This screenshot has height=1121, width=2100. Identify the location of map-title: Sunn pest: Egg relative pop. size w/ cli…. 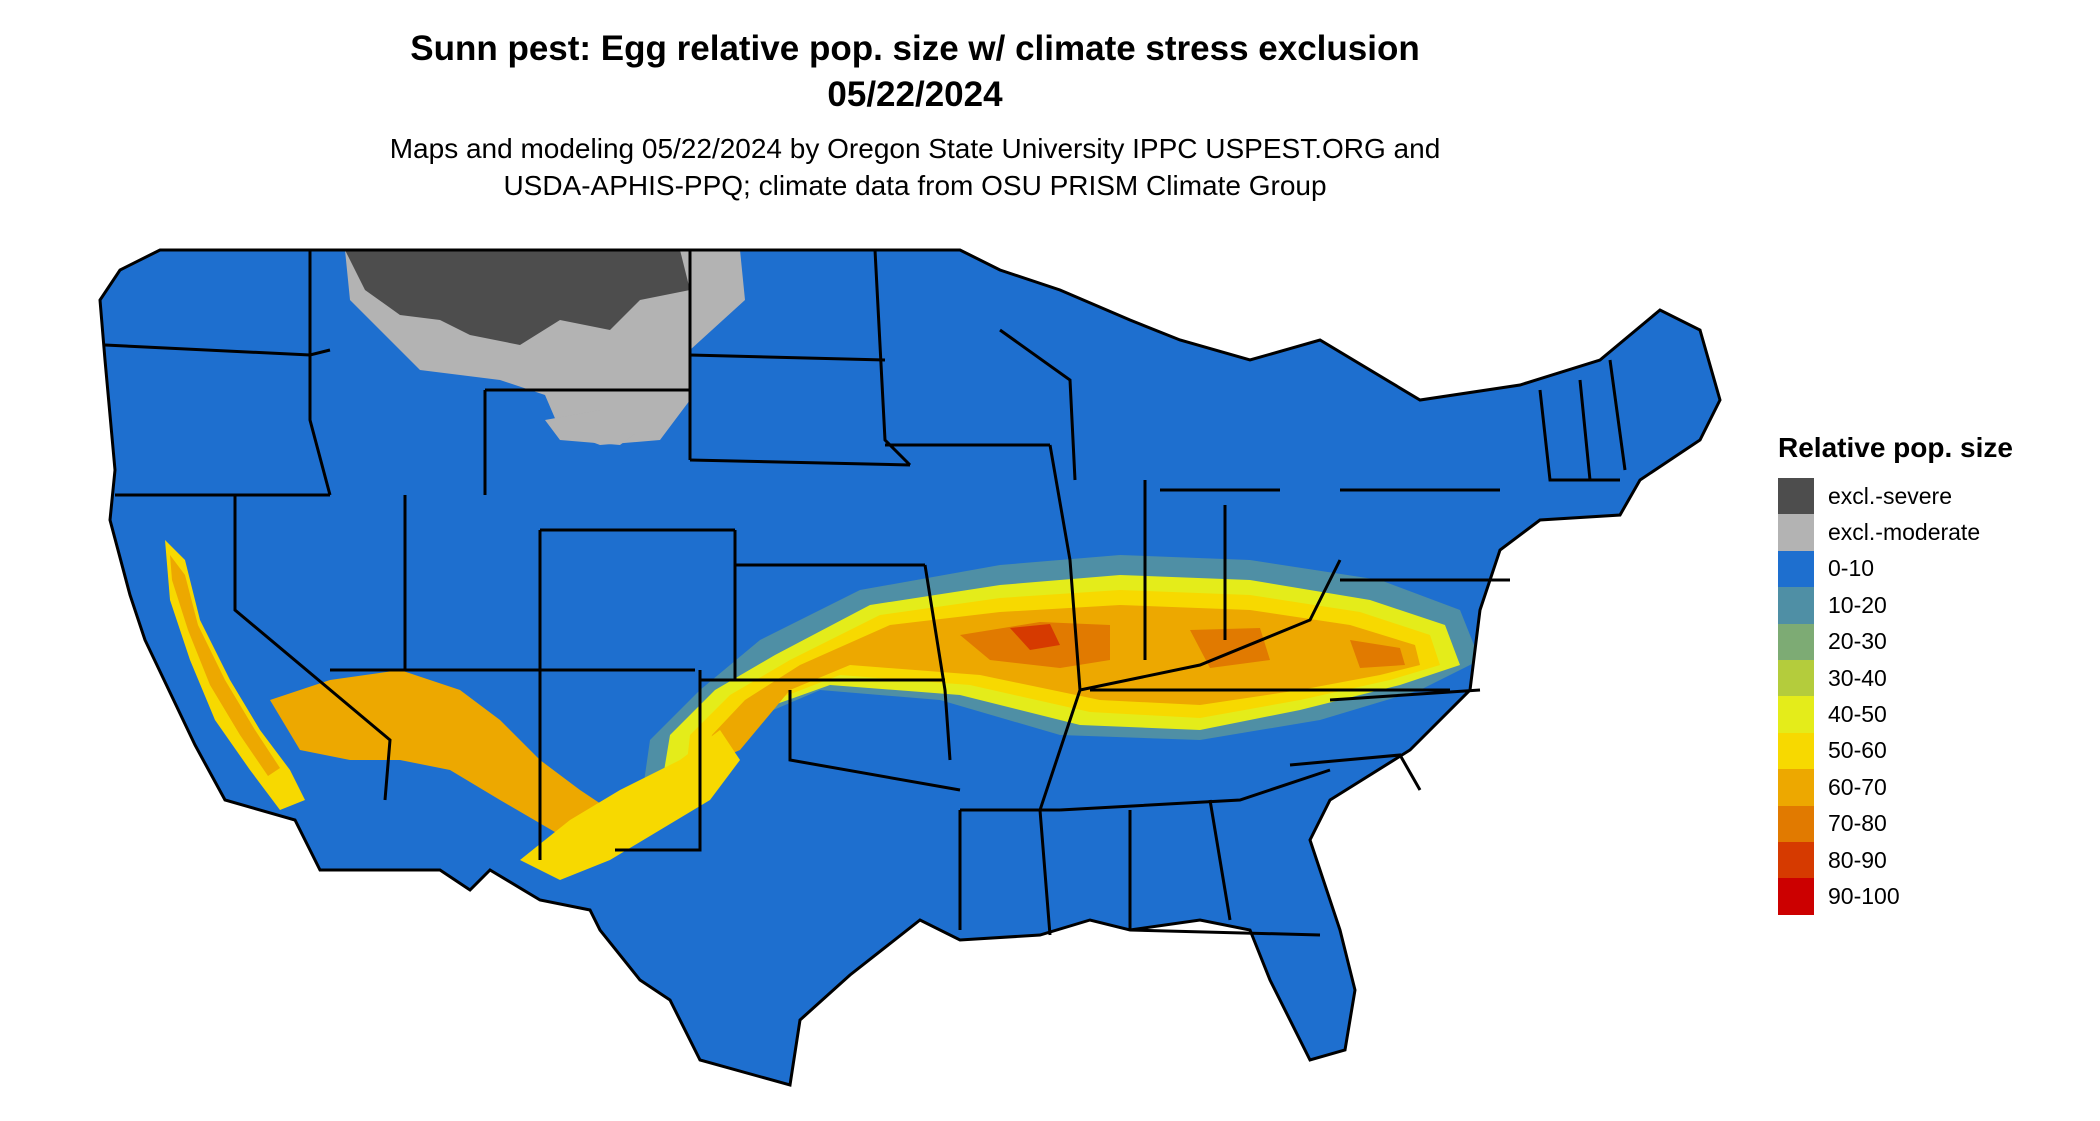
(915, 48).